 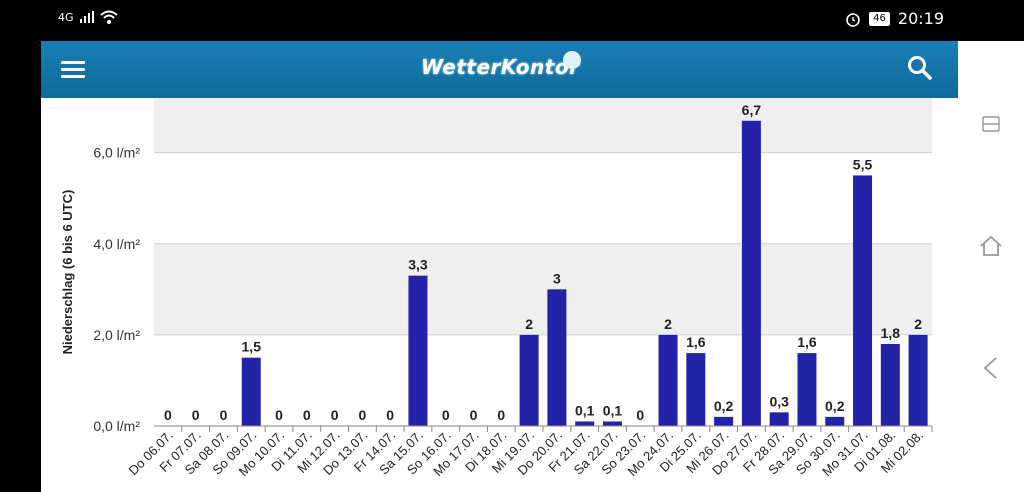 What do you see at coordinates (779, 401) in the screenshot?
I see `data-label: 0,3` at bounding box center [779, 401].